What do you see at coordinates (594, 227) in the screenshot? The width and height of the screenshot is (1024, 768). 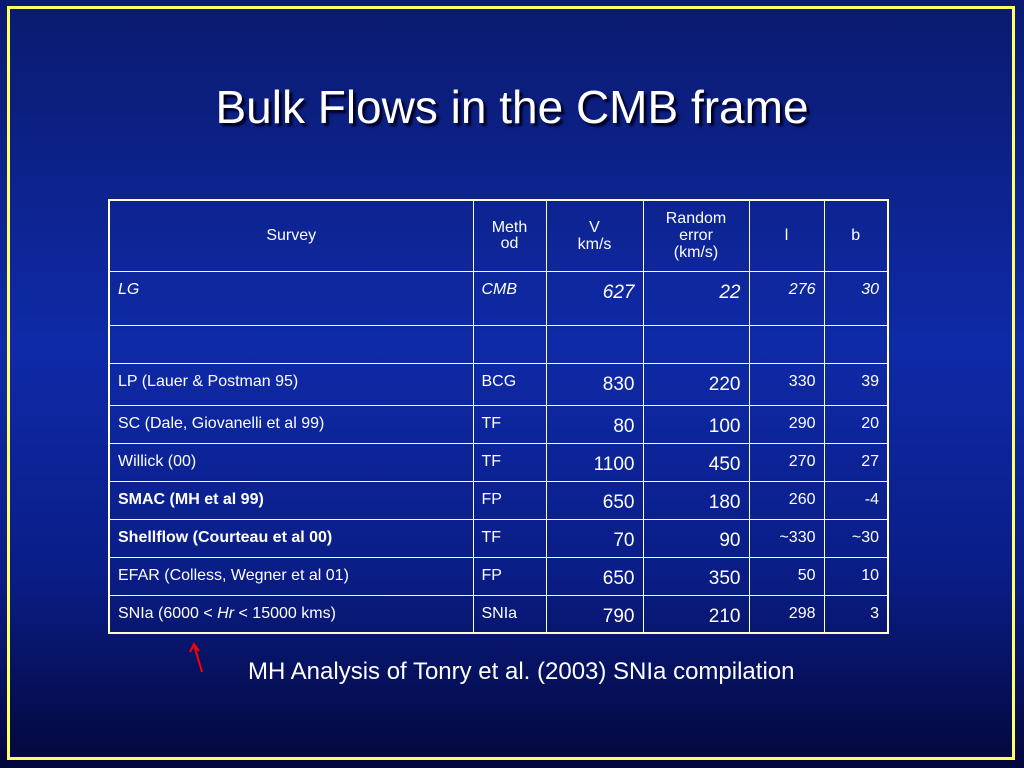 I see `header-v-line1: V` at bounding box center [594, 227].